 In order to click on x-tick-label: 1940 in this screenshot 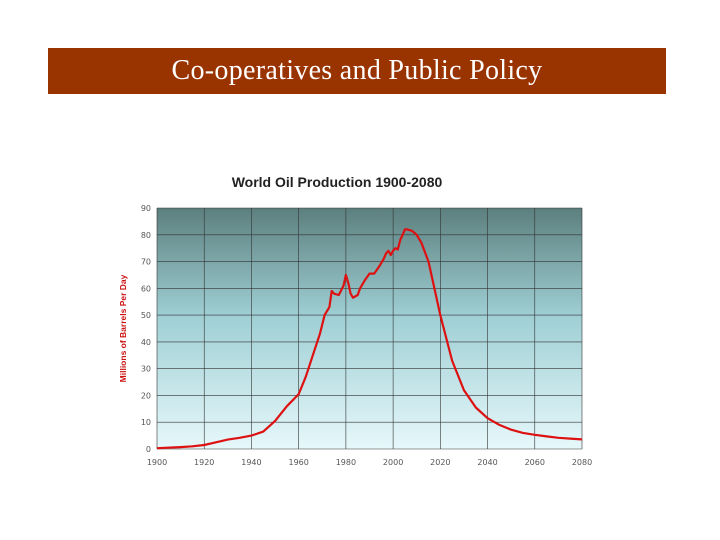, I will do `click(251, 462)`.